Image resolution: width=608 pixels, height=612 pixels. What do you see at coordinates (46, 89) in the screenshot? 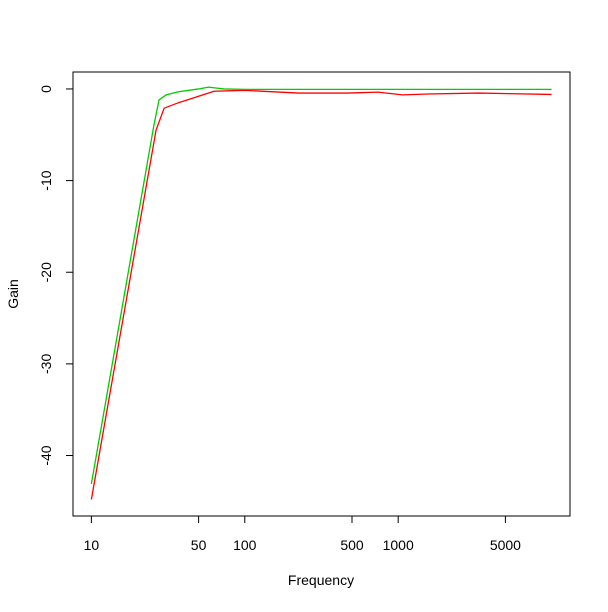
I see `y-tick-label: 0` at bounding box center [46, 89].